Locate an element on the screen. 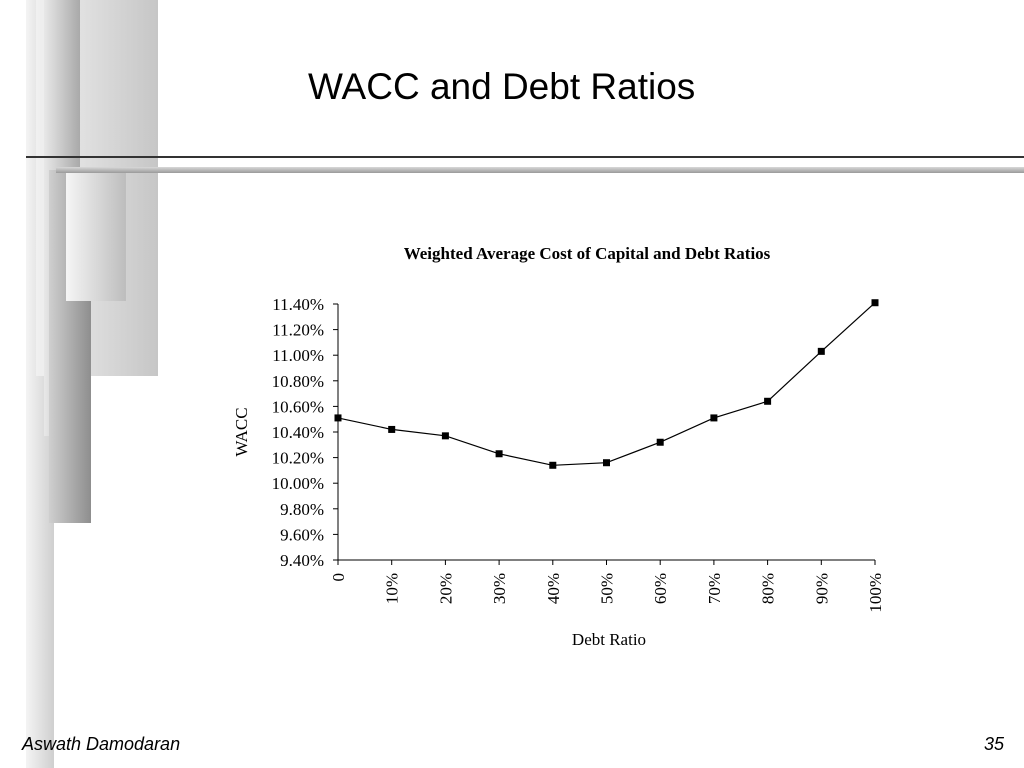 Image resolution: width=1024 pixels, height=768 pixels. y-tick-label: 11.20% is located at coordinates (298, 330).